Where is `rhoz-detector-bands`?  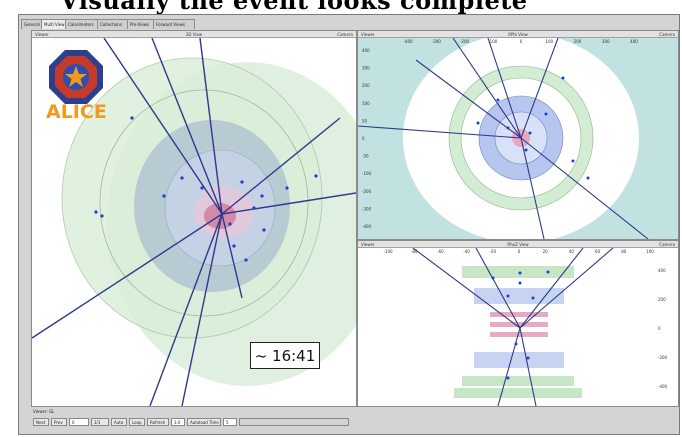 rhoz-detector-bands is located at coordinates (518, 332).